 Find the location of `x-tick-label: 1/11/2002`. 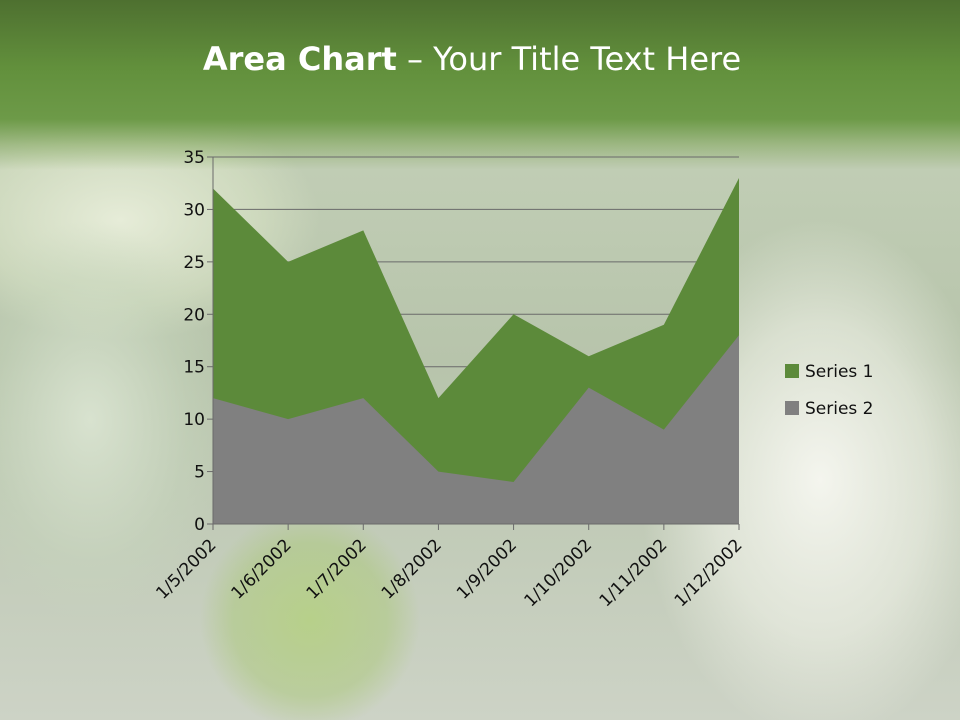

x-tick-label: 1/11/2002 is located at coordinates (634, 573).